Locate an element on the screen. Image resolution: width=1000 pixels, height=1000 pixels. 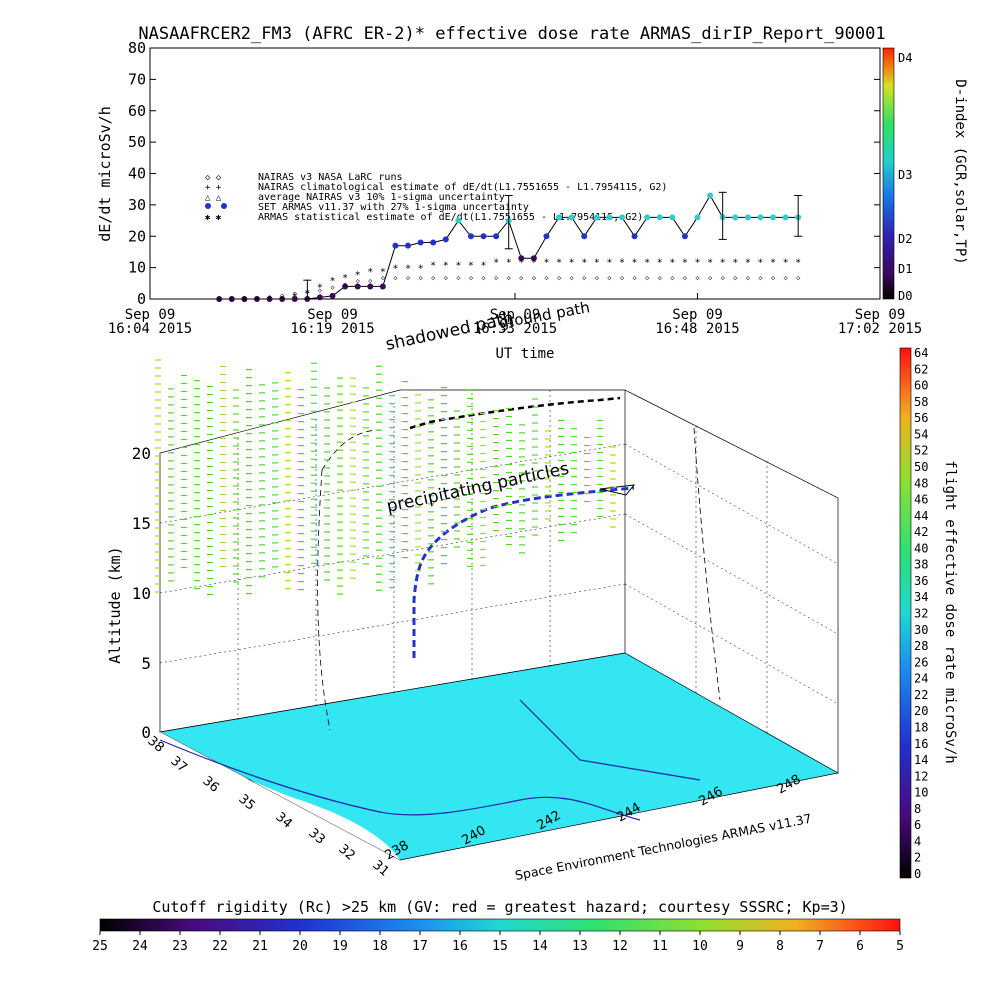
rigidity-tick-label: 25 is located at coordinates (100, 946).